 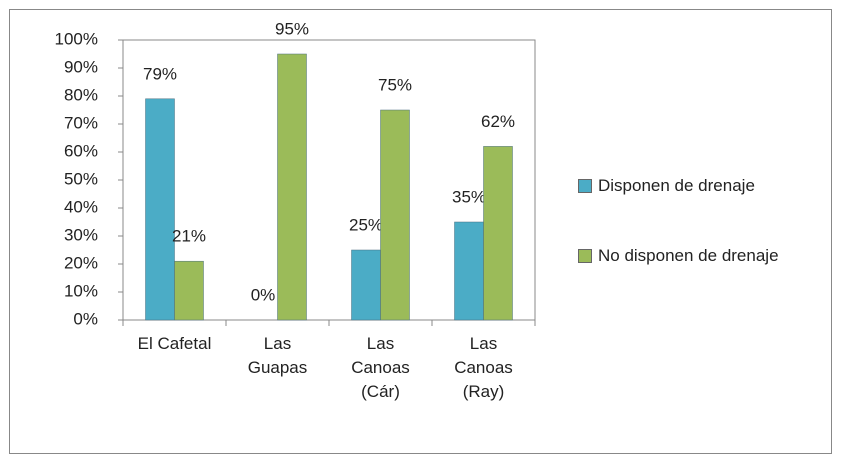 What do you see at coordinates (277, 355) in the screenshot?
I see `x-tick-label: Las Guapas` at bounding box center [277, 355].